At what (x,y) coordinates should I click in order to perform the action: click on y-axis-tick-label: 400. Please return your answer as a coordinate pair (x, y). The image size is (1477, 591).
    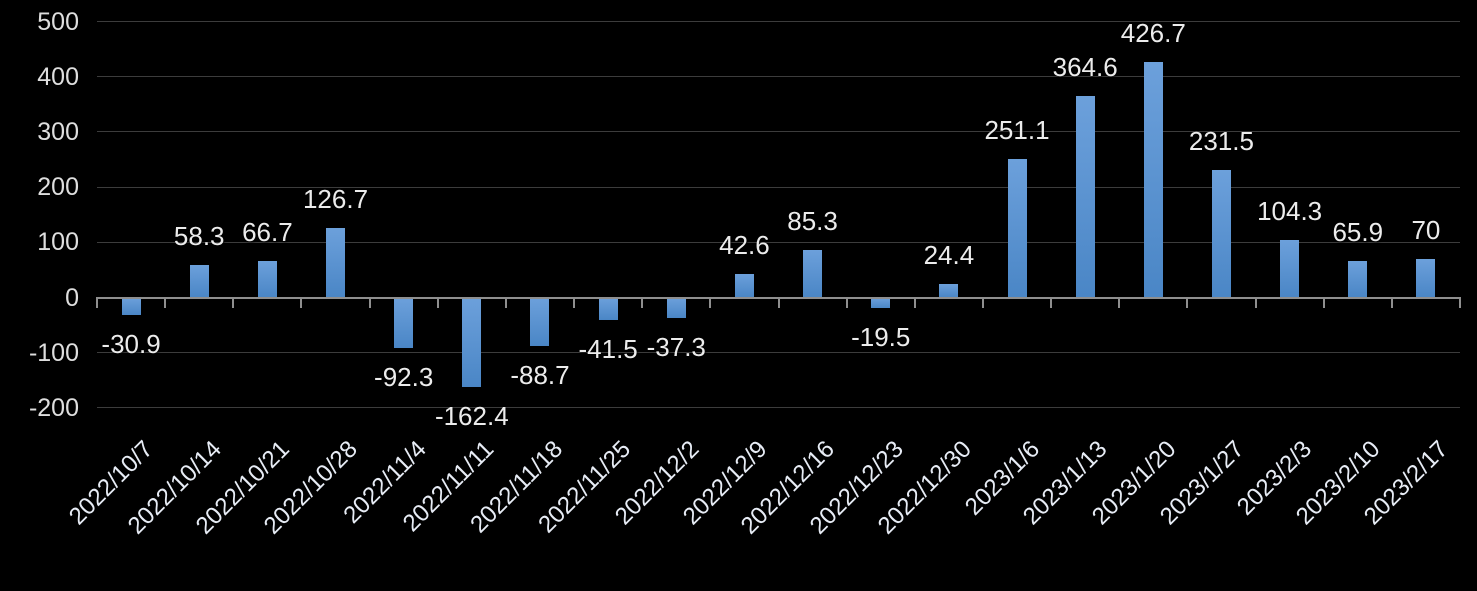
    Looking at the image, I should click on (58, 76).